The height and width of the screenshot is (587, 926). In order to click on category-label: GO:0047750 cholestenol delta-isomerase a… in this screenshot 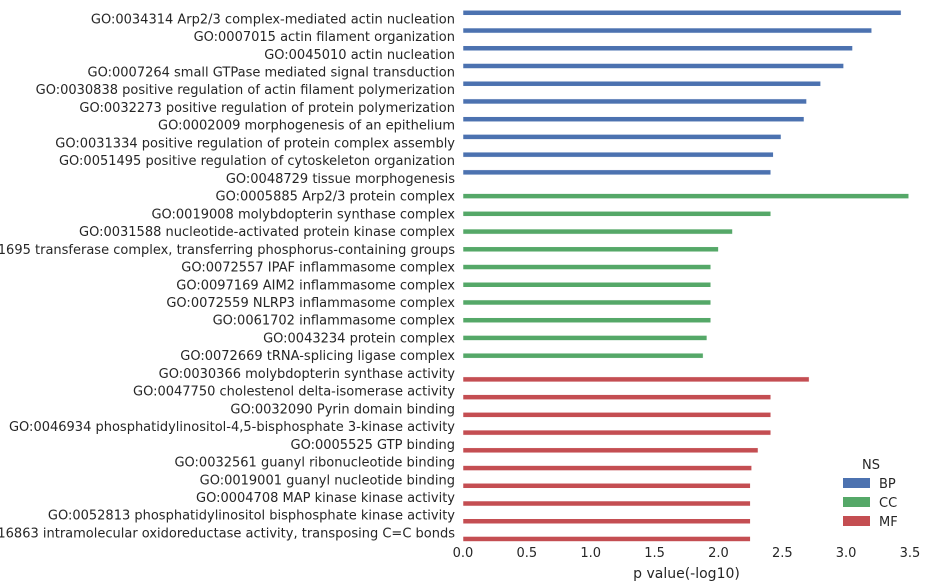, I will do `click(294, 392)`.